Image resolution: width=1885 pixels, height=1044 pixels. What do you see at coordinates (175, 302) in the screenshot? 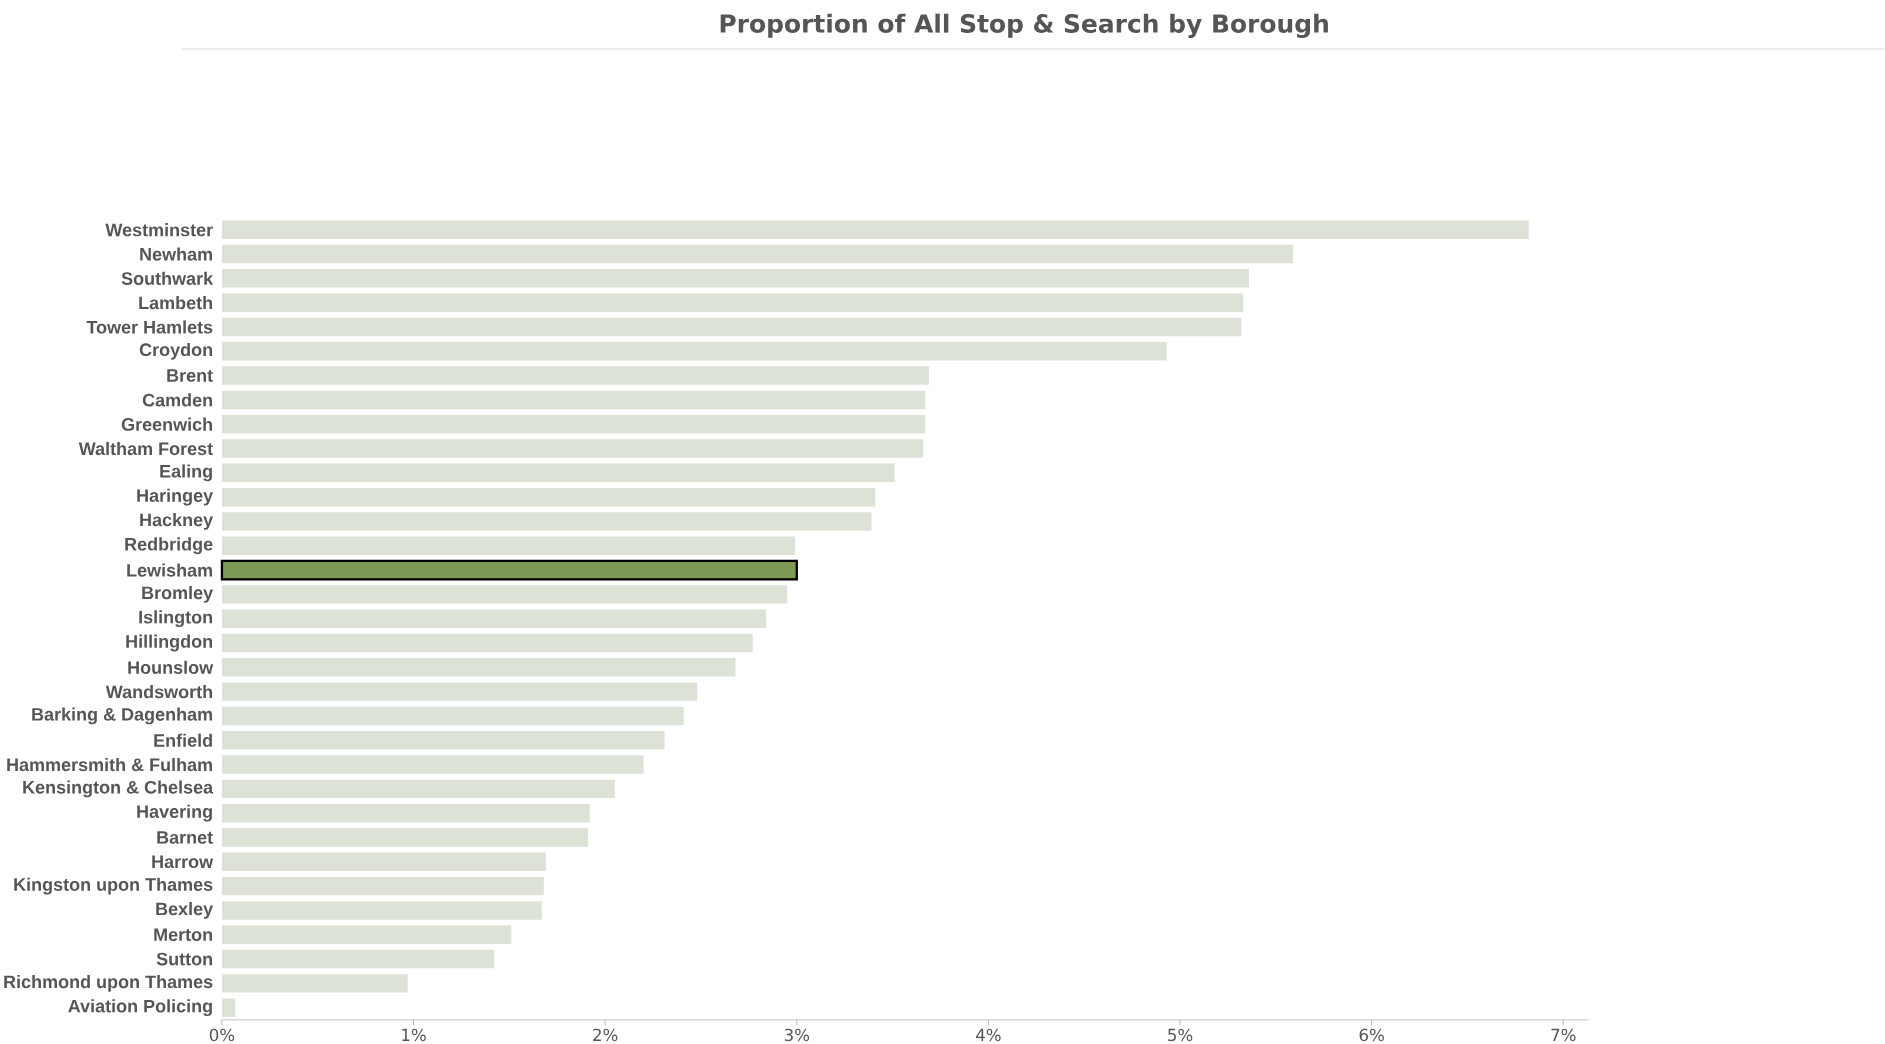
I see `y-tick-label: Lambeth` at bounding box center [175, 302].